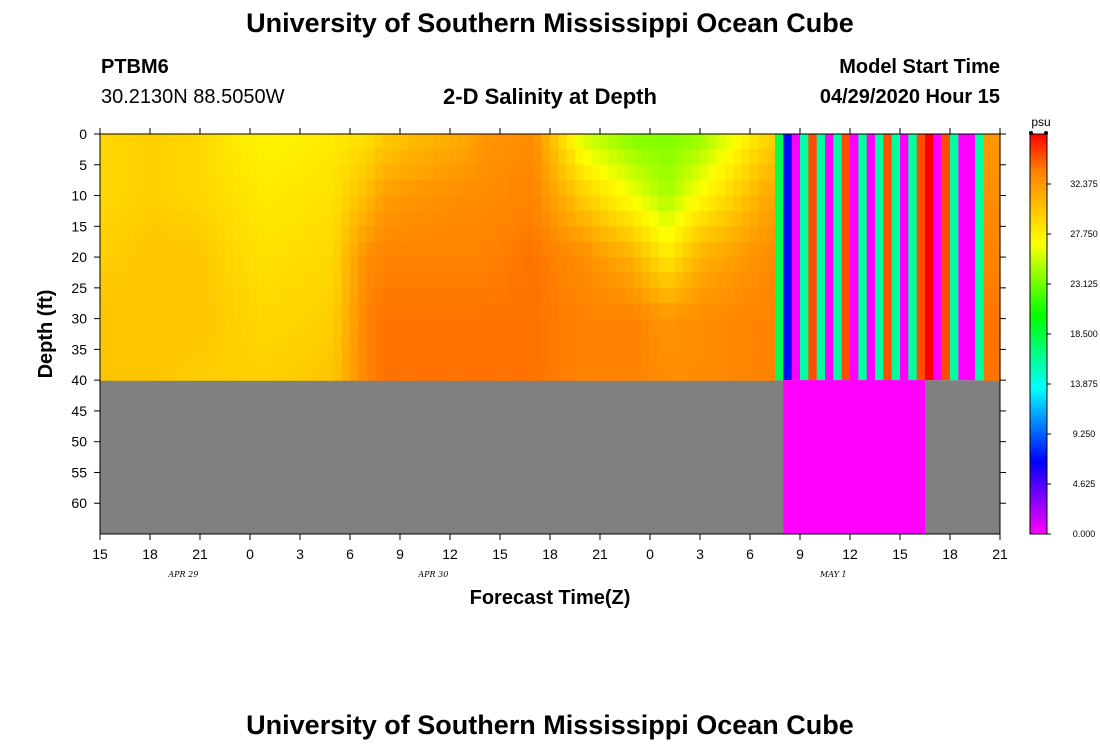 The width and height of the screenshot is (1100, 750). Describe the element at coordinates (135, 67) in the screenshot. I see `station-id: PTBM6` at that location.